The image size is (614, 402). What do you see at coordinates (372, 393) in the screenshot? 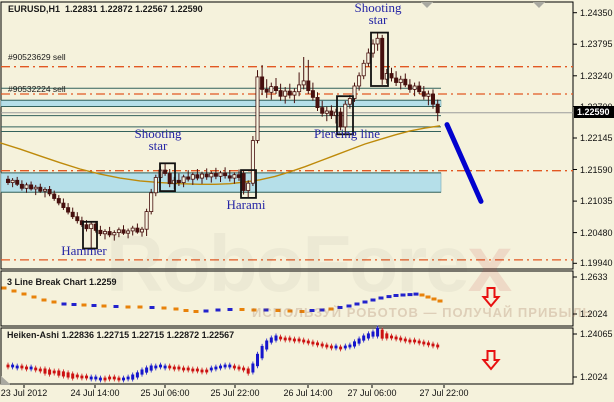
I see `time-tick-5: 27 Jul 06:00` at bounding box center [372, 393].